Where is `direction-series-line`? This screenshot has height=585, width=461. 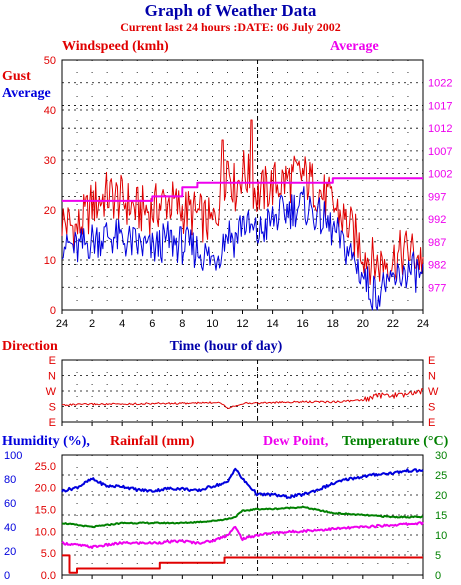 direction-series-line is located at coordinates (242, 398).